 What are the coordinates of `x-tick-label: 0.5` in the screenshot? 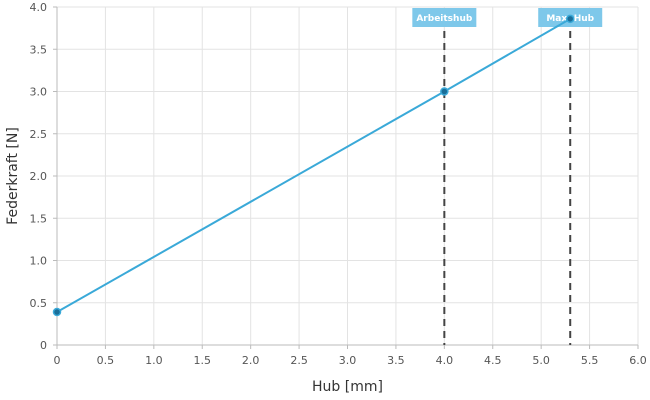 It's located at (106, 360).